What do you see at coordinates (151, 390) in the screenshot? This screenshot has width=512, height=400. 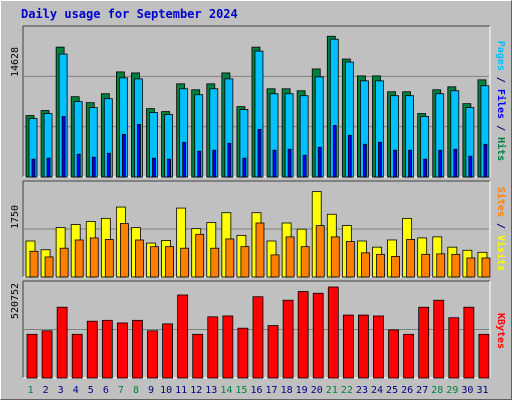 I see `day-label: 9` at bounding box center [151, 390].